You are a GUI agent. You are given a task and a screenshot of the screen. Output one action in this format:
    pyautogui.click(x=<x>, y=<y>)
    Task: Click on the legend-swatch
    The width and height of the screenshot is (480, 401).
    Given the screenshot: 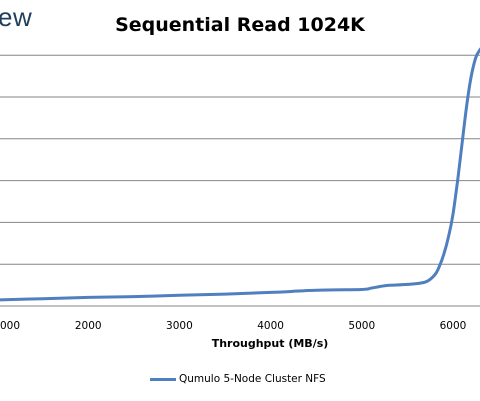 What is the action you would take?
    pyautogui.click(x=163, y=379)
    